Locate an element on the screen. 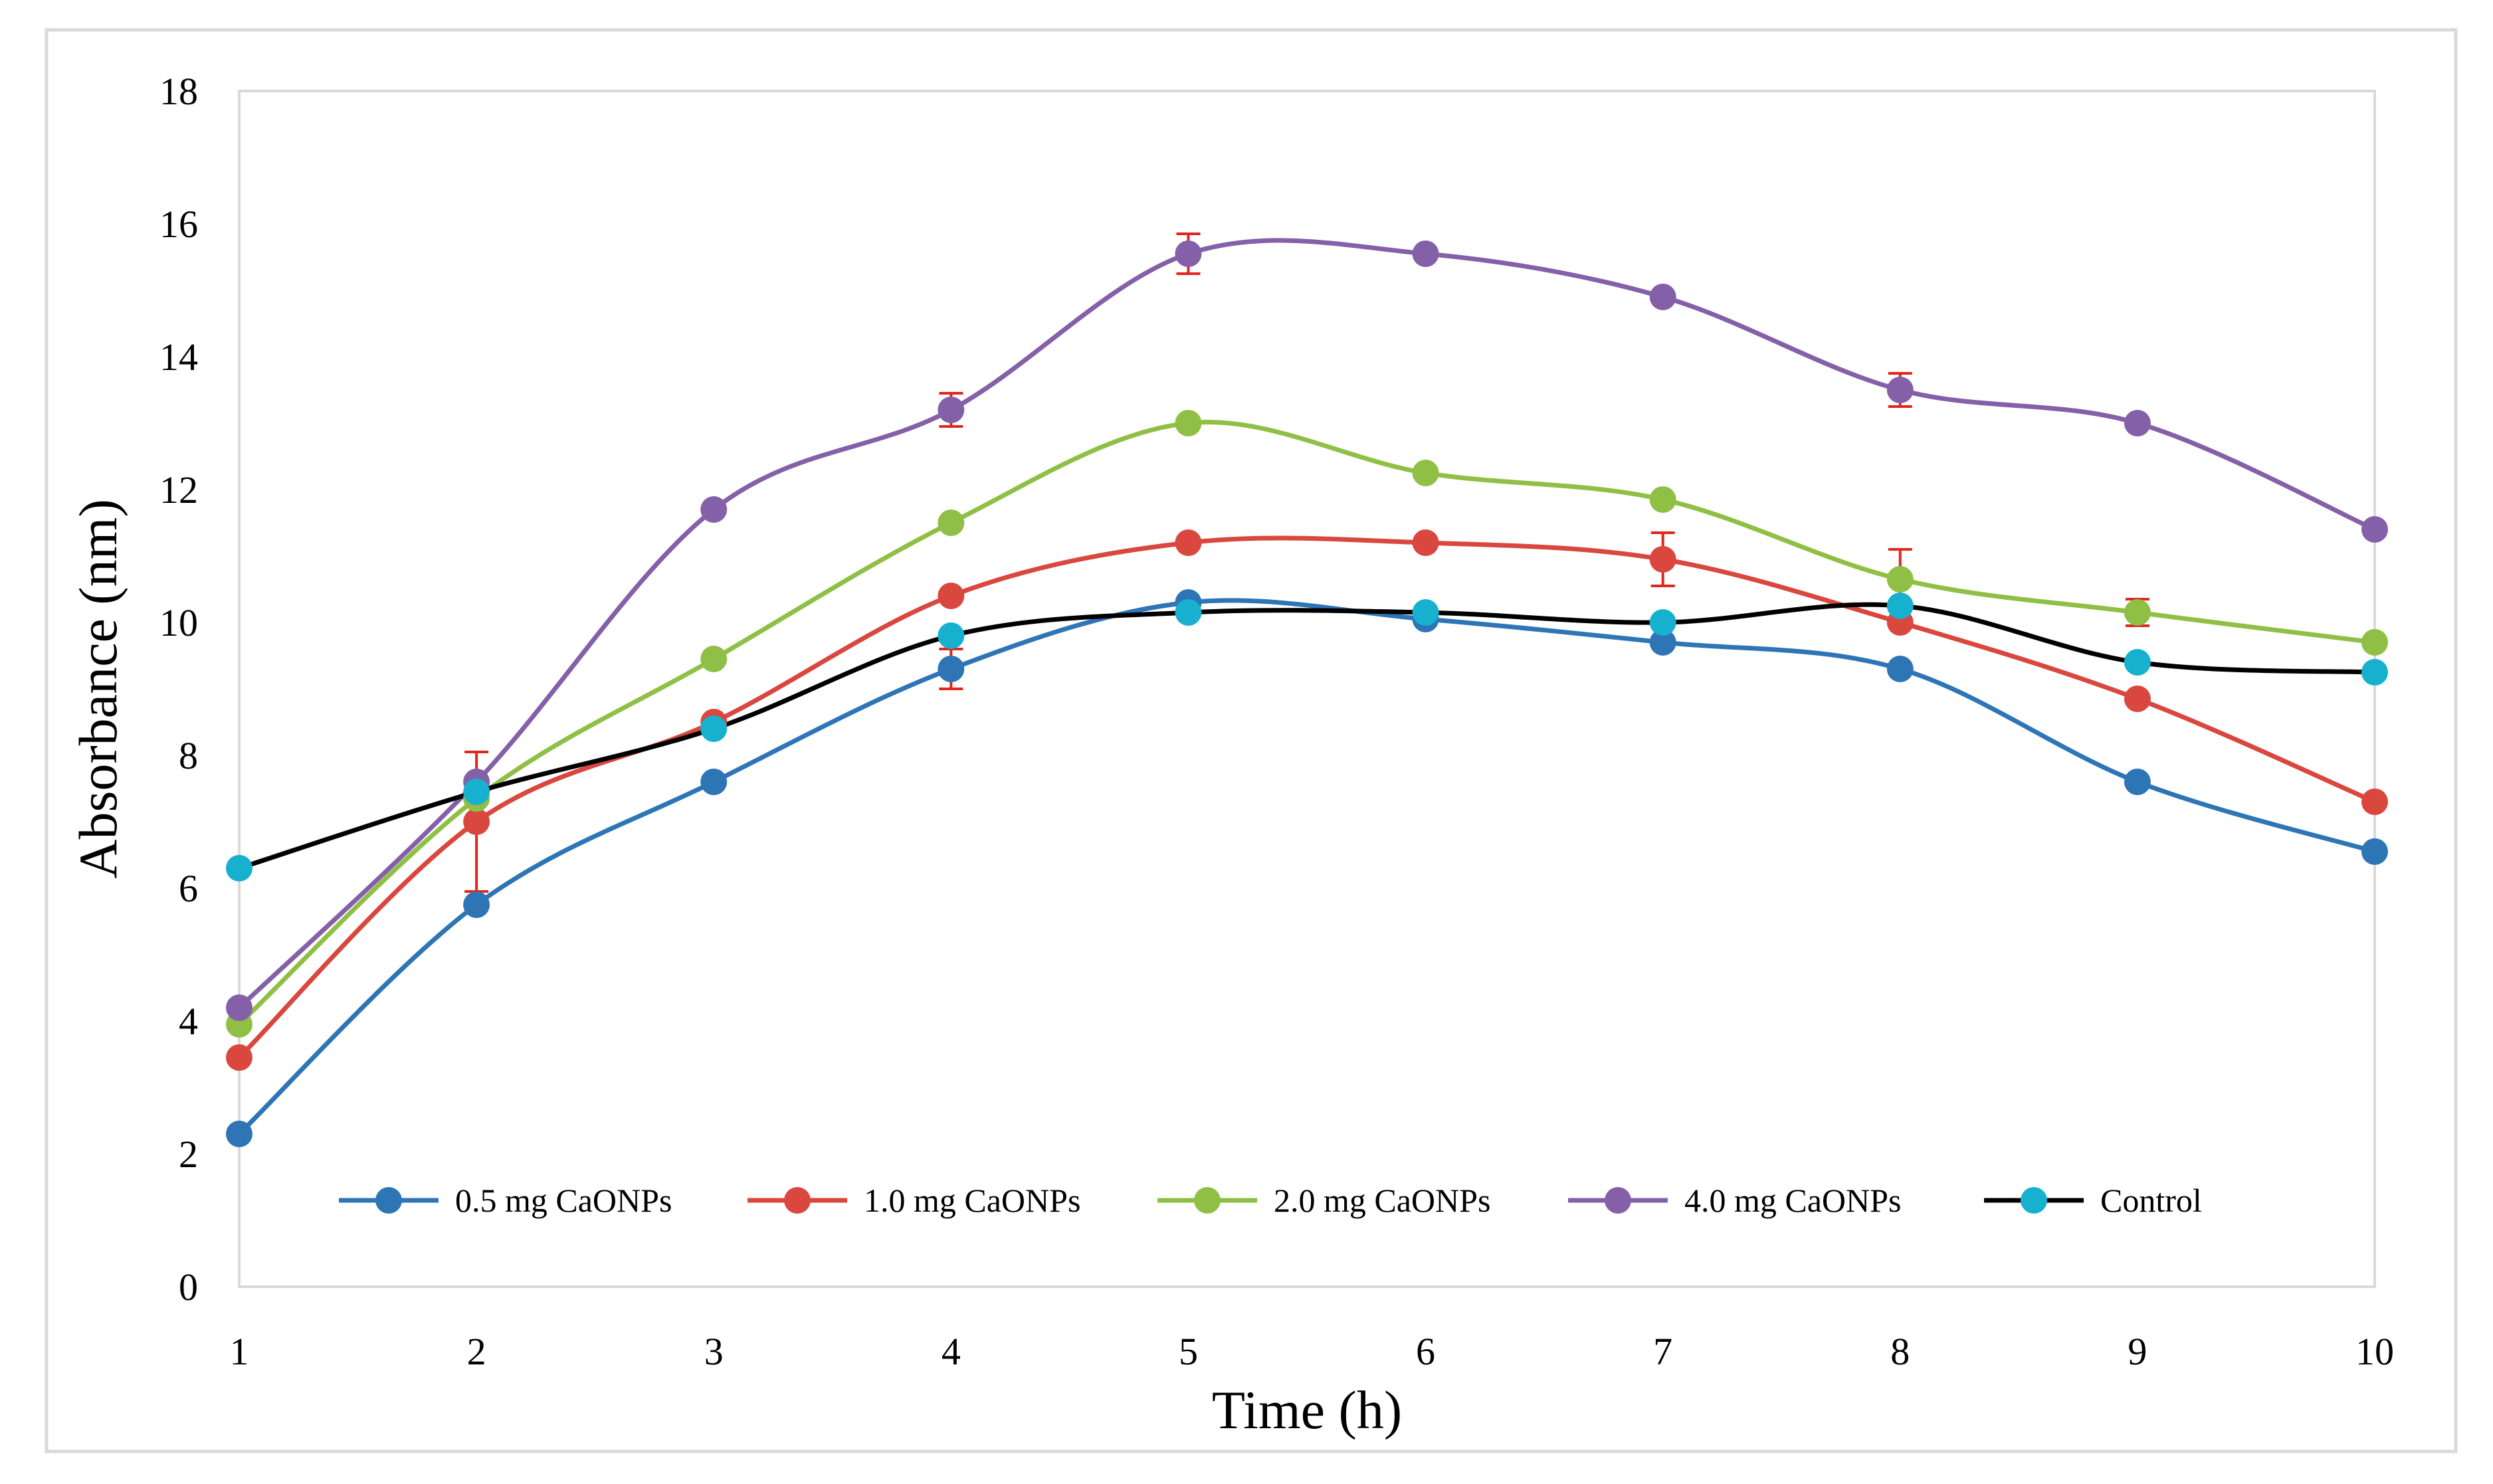 This screenshot has width=2493, height=1484. x-tick-label: 8 is located at coordinates (1900, 1352).